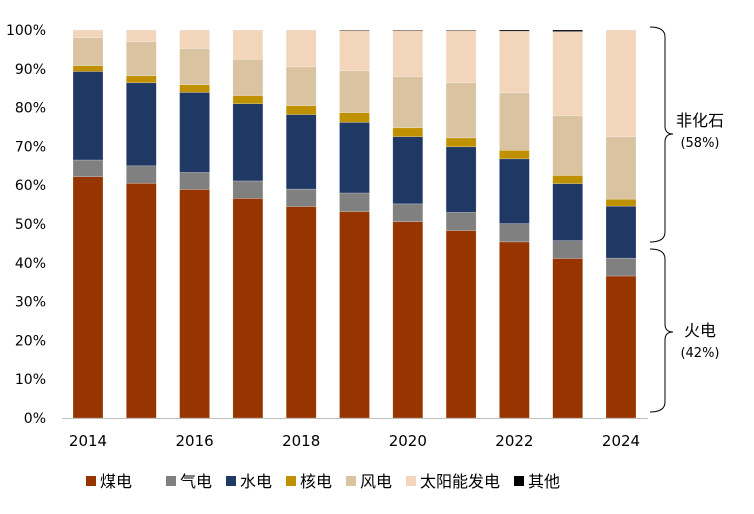 This screenshot has width=754, height=514. I want to click on annotation-sub: (42%), so click(699, 353).